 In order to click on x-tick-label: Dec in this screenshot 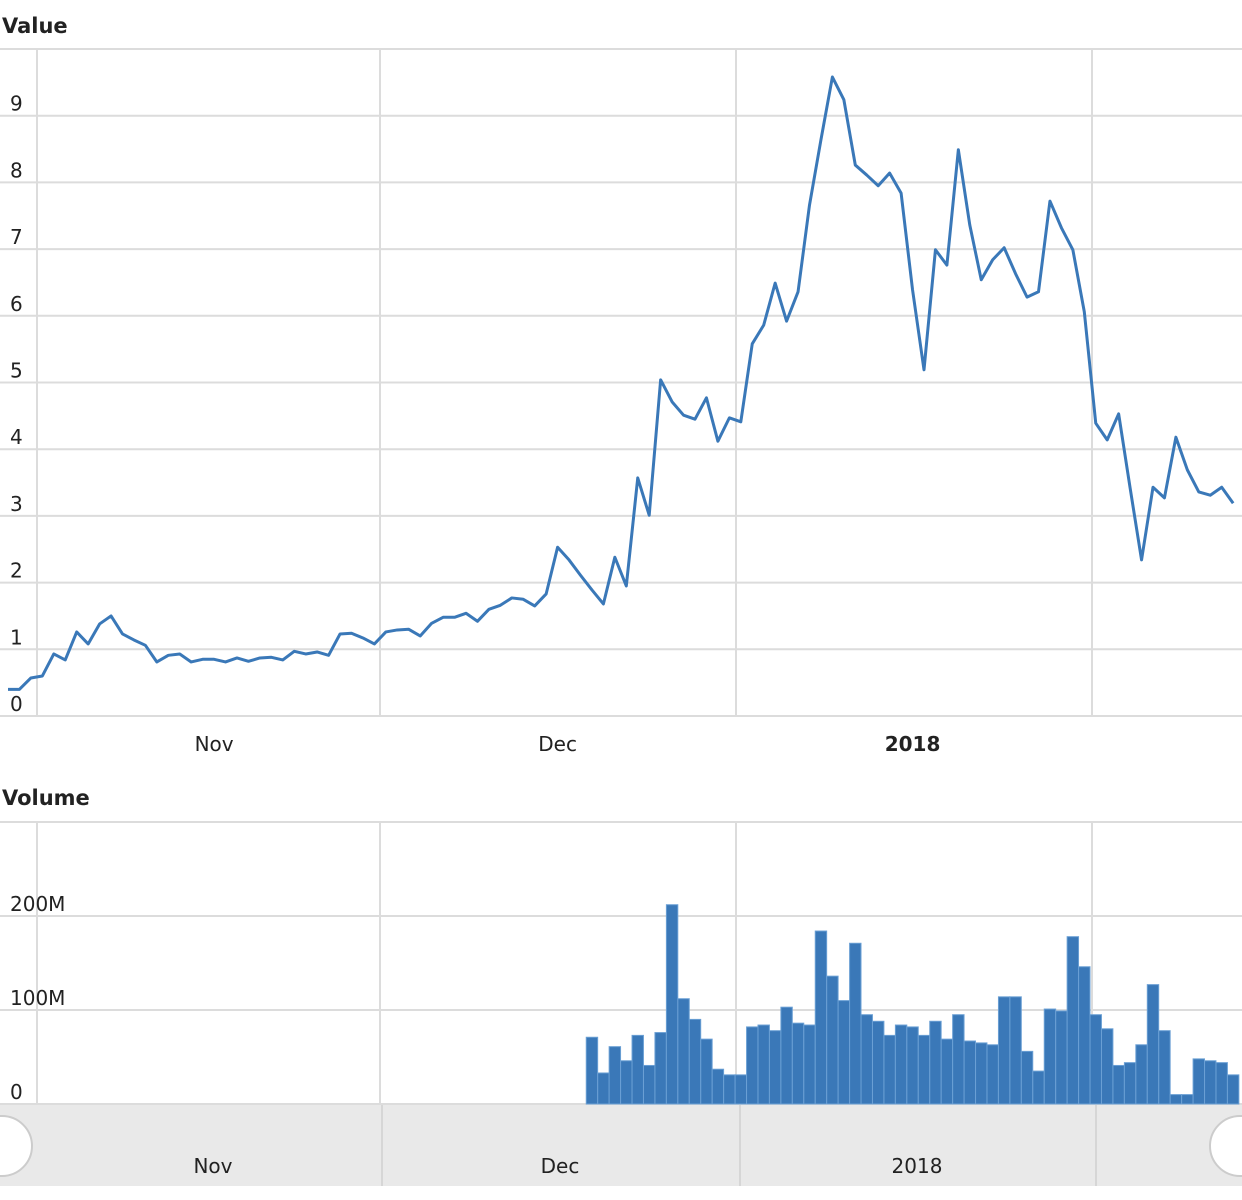, I will do `click(557, 744)`.